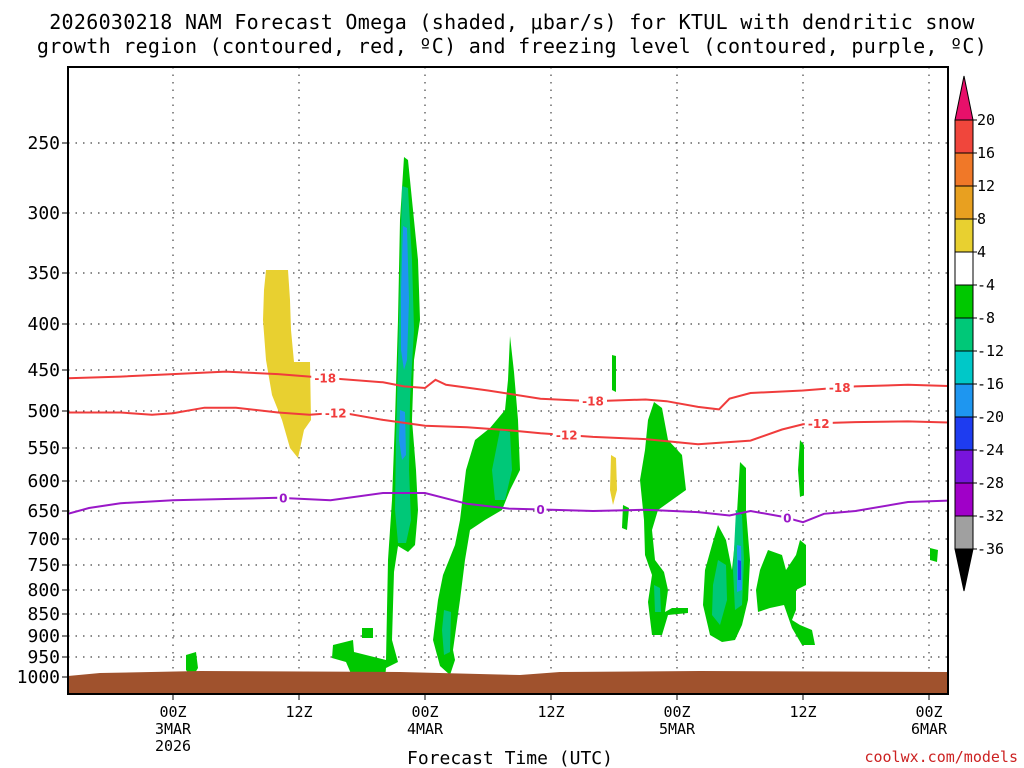 This screenshot has width=1024, height=768. Describe the element at coordinates (43, 539) in the screenshot. I see `y-tick-label-700: 700` at that location.